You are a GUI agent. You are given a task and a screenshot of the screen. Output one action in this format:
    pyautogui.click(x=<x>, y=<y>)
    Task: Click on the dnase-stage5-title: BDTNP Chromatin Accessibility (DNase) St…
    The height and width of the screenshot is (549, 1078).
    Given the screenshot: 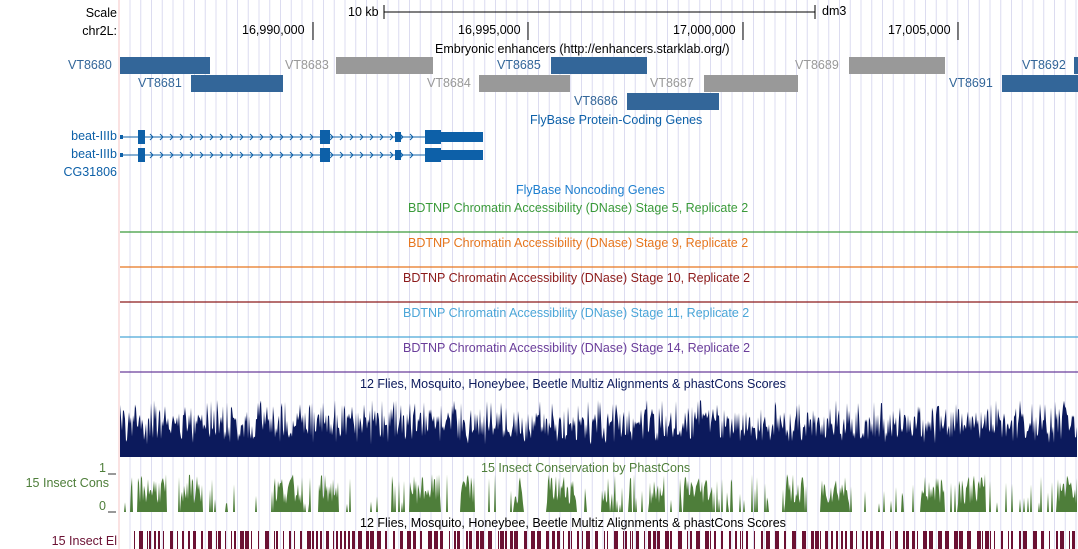 What is the action you would take?
    pyautogui.click(x=578, y=208)
    